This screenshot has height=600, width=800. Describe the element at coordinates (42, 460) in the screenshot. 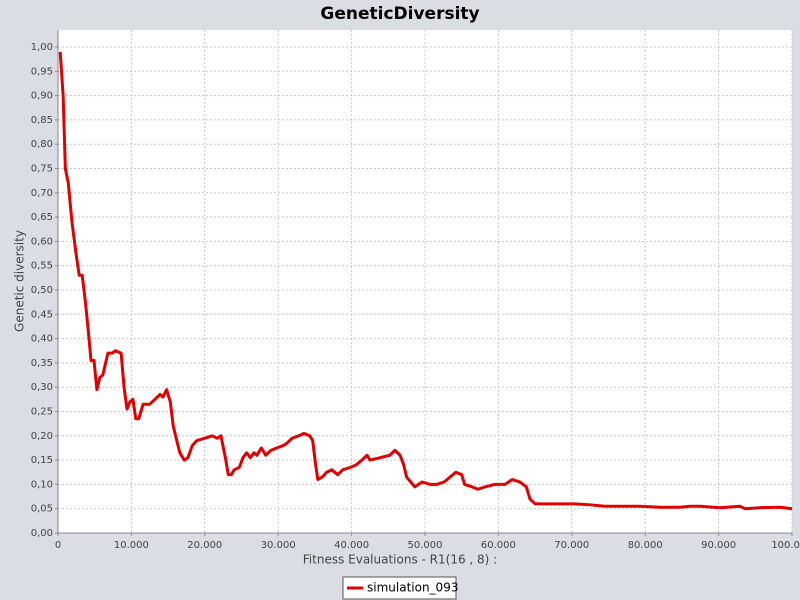

I see `y-tick-label: 0,15` at that location.